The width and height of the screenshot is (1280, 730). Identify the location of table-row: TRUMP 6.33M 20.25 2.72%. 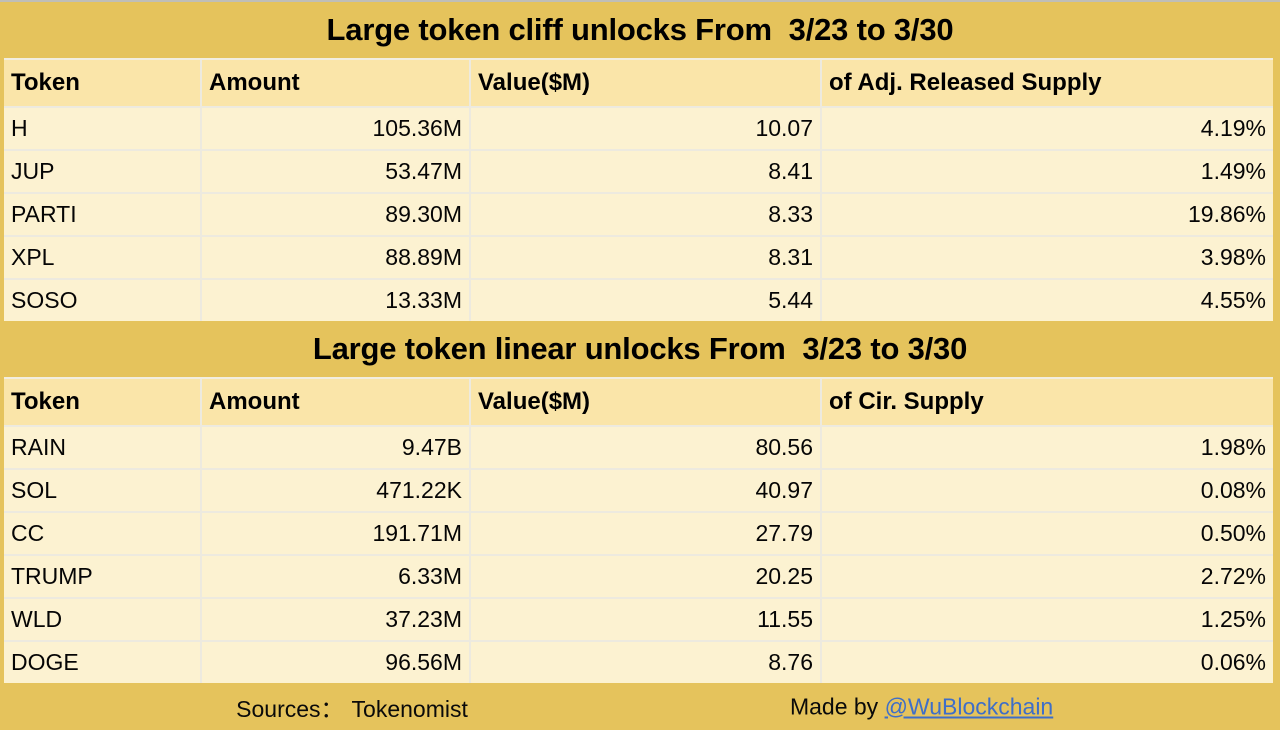
(638, 575).